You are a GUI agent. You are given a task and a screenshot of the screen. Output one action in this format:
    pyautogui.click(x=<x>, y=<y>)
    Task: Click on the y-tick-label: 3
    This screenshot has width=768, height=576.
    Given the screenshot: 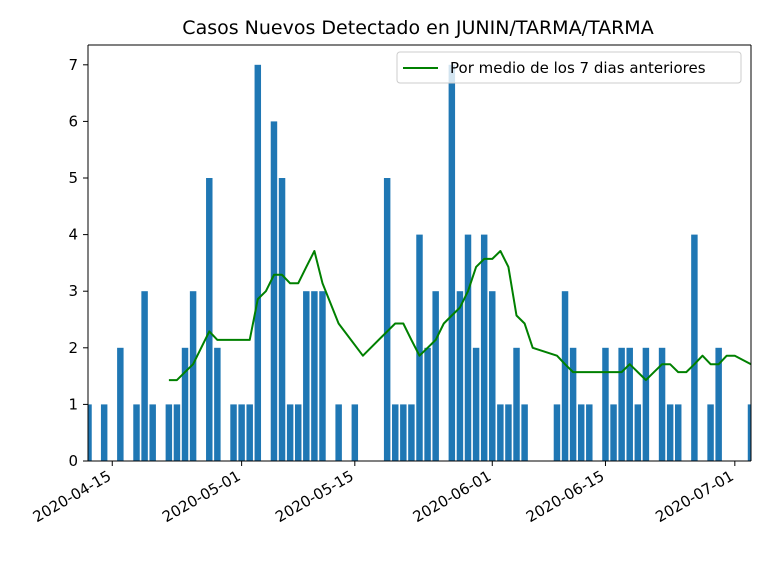 What is the action you would take?
    pyautogui.click(x=73, y=291)
    